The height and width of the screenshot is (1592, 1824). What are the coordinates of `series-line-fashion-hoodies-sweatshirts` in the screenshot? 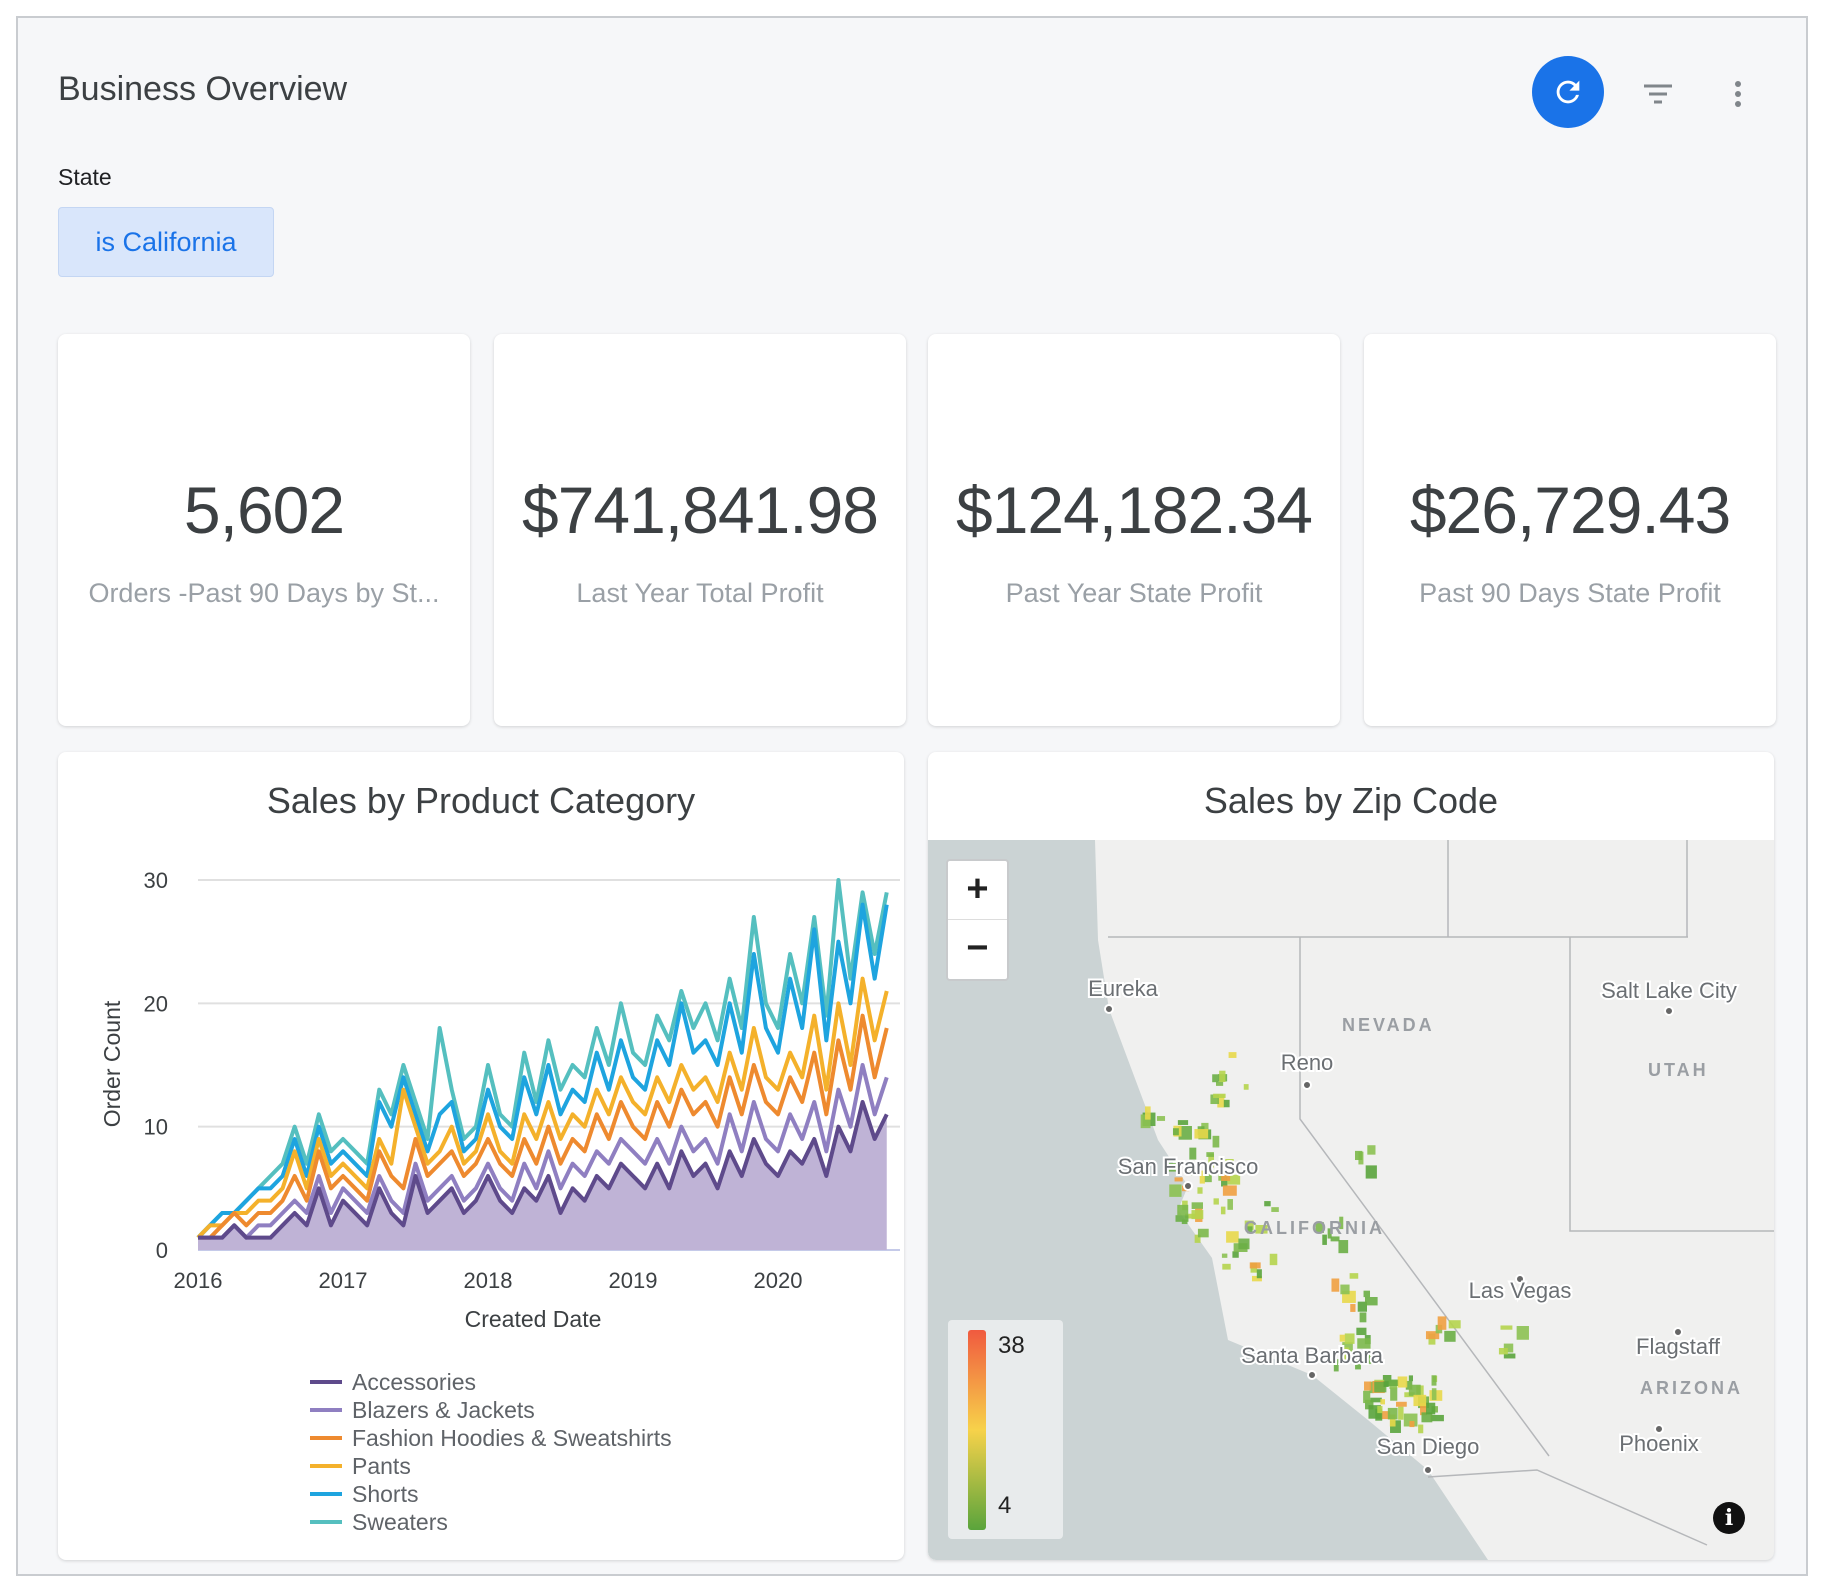 It's located at (543, 1126).